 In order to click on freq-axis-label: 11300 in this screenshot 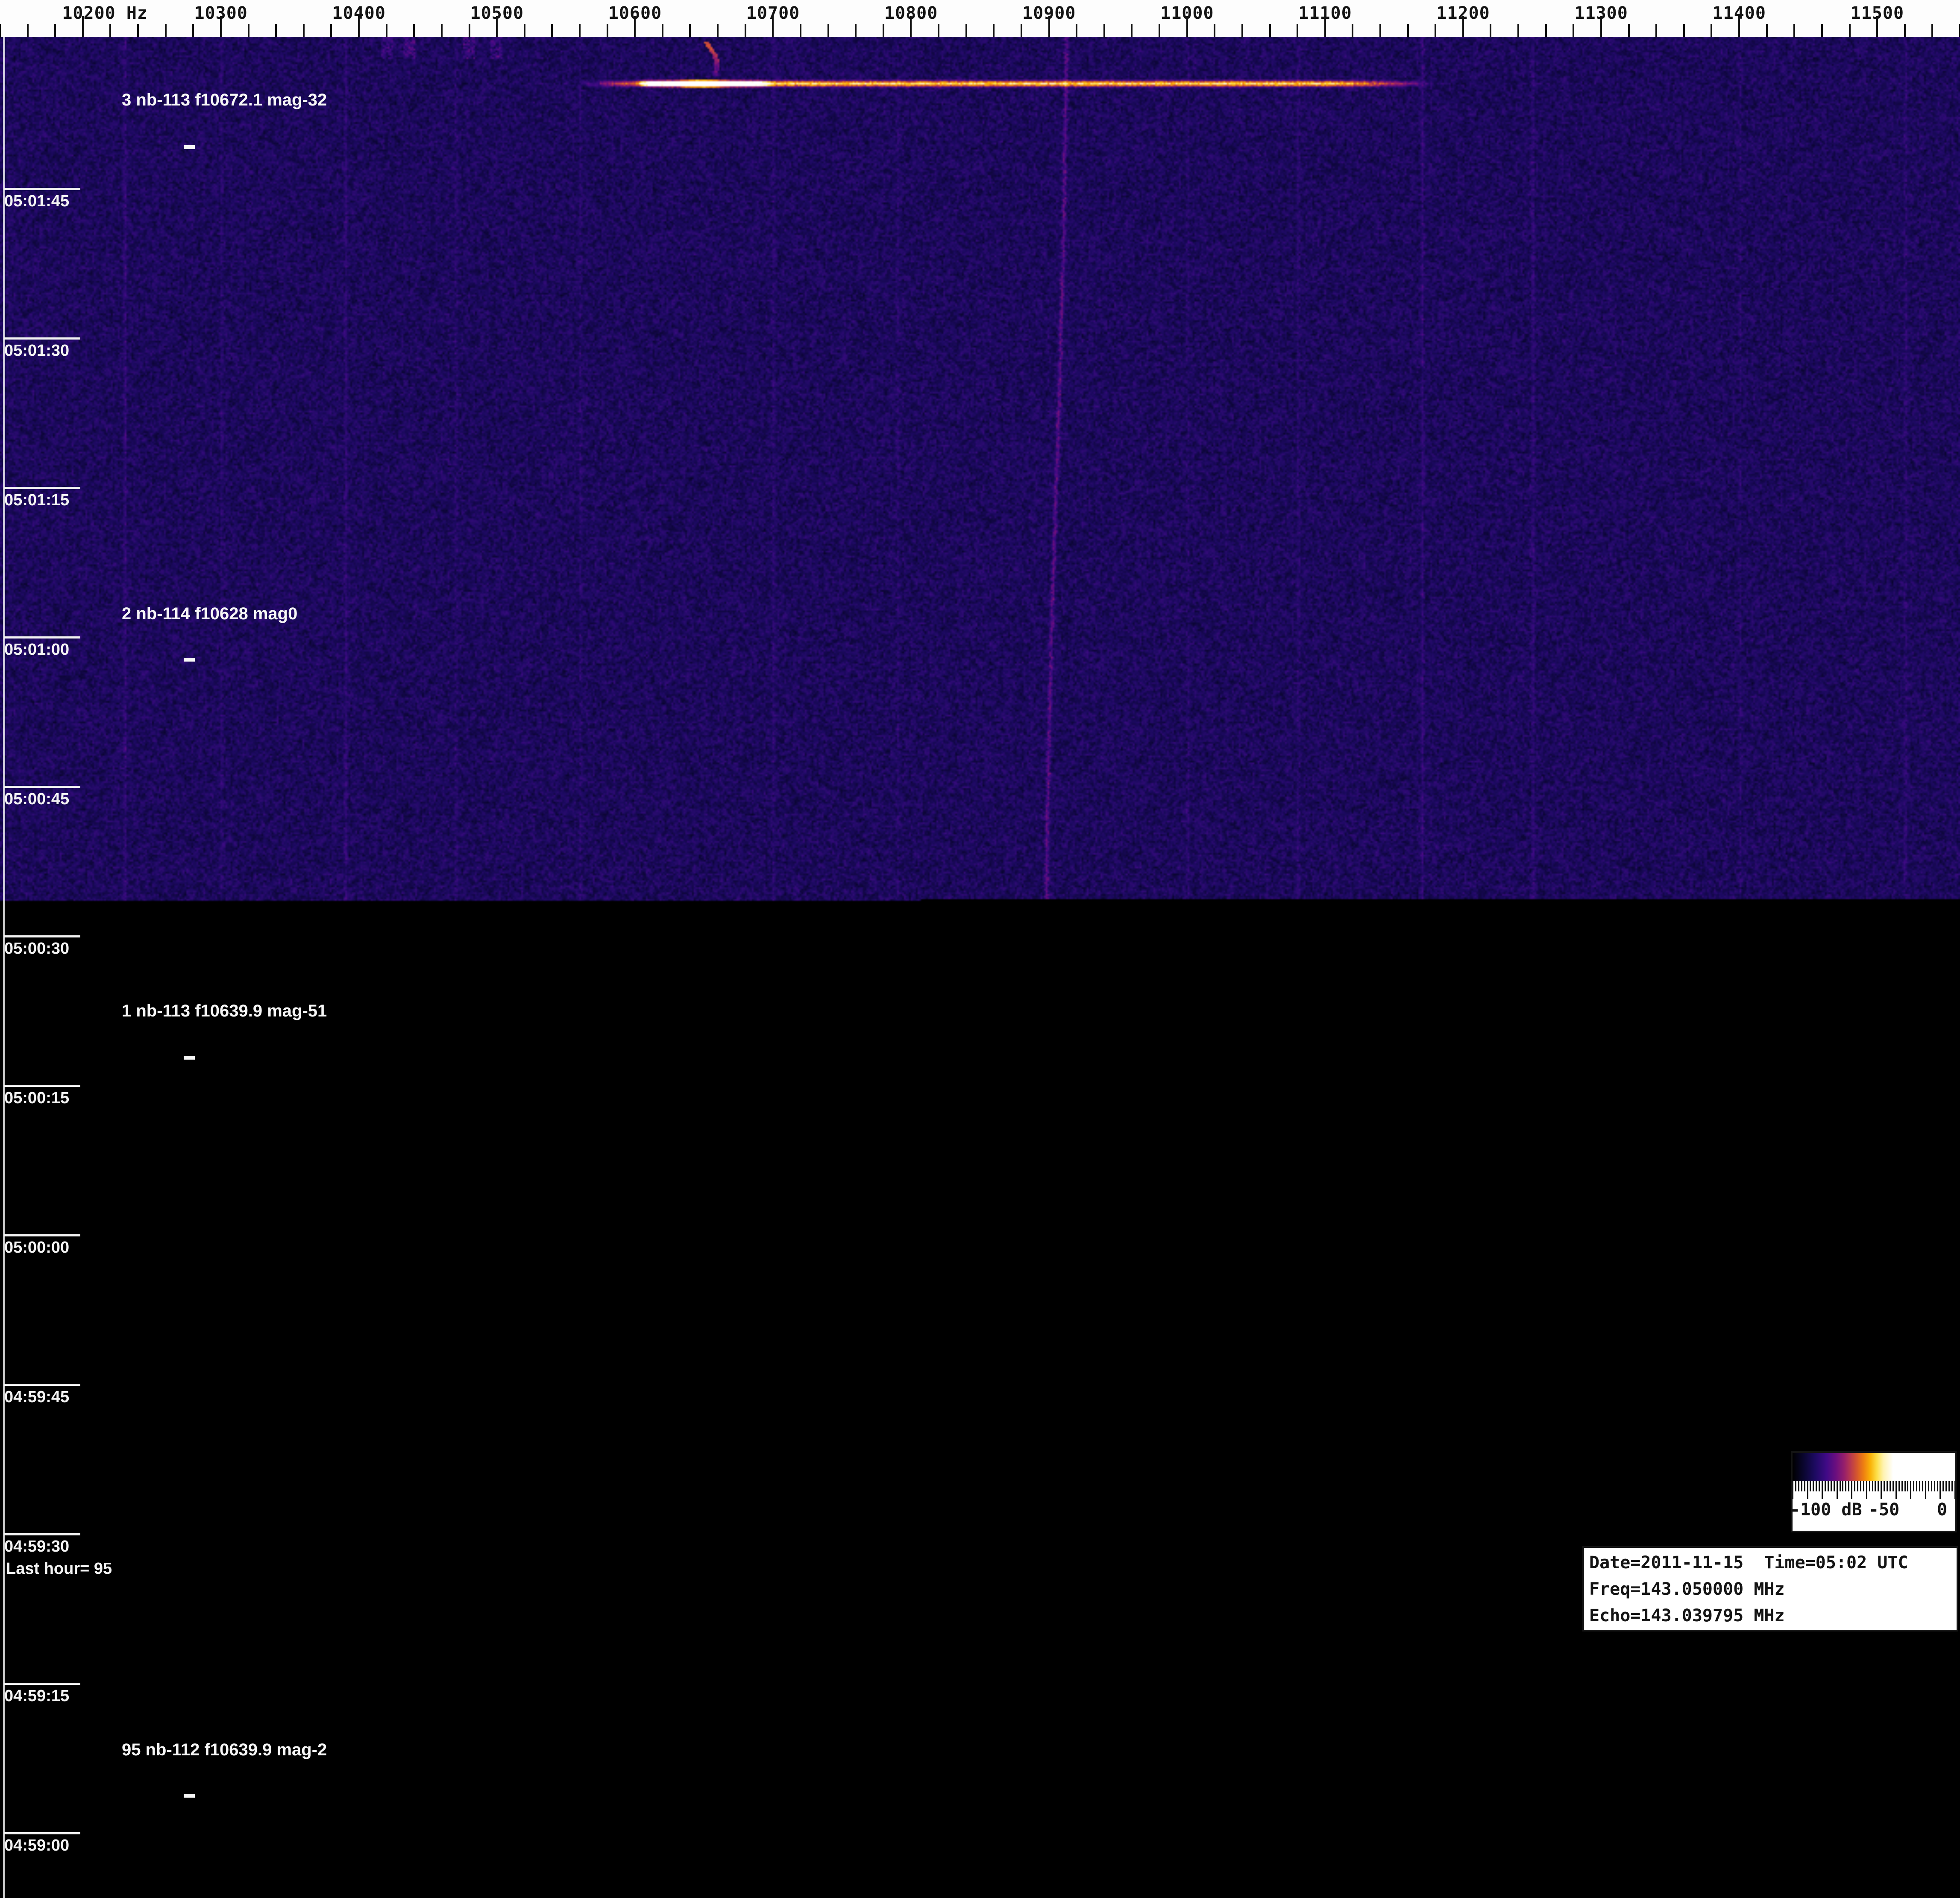, I will do `click(1601, 13)`.